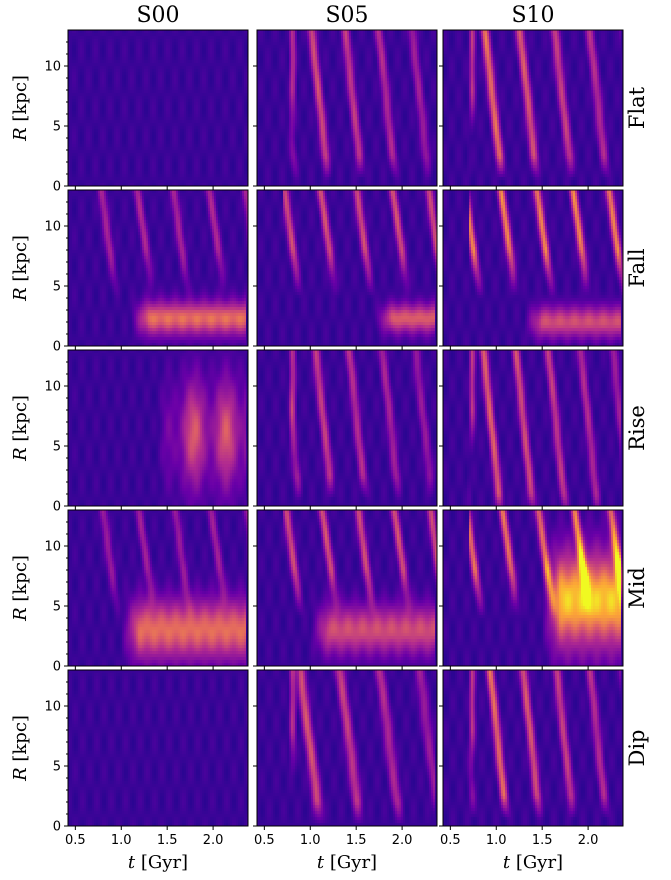 The width and height of the screenshot is (671, 880). Describe the element at coordinates (158, 108) in the screenshot. I see `heatmap-cells` at that location.